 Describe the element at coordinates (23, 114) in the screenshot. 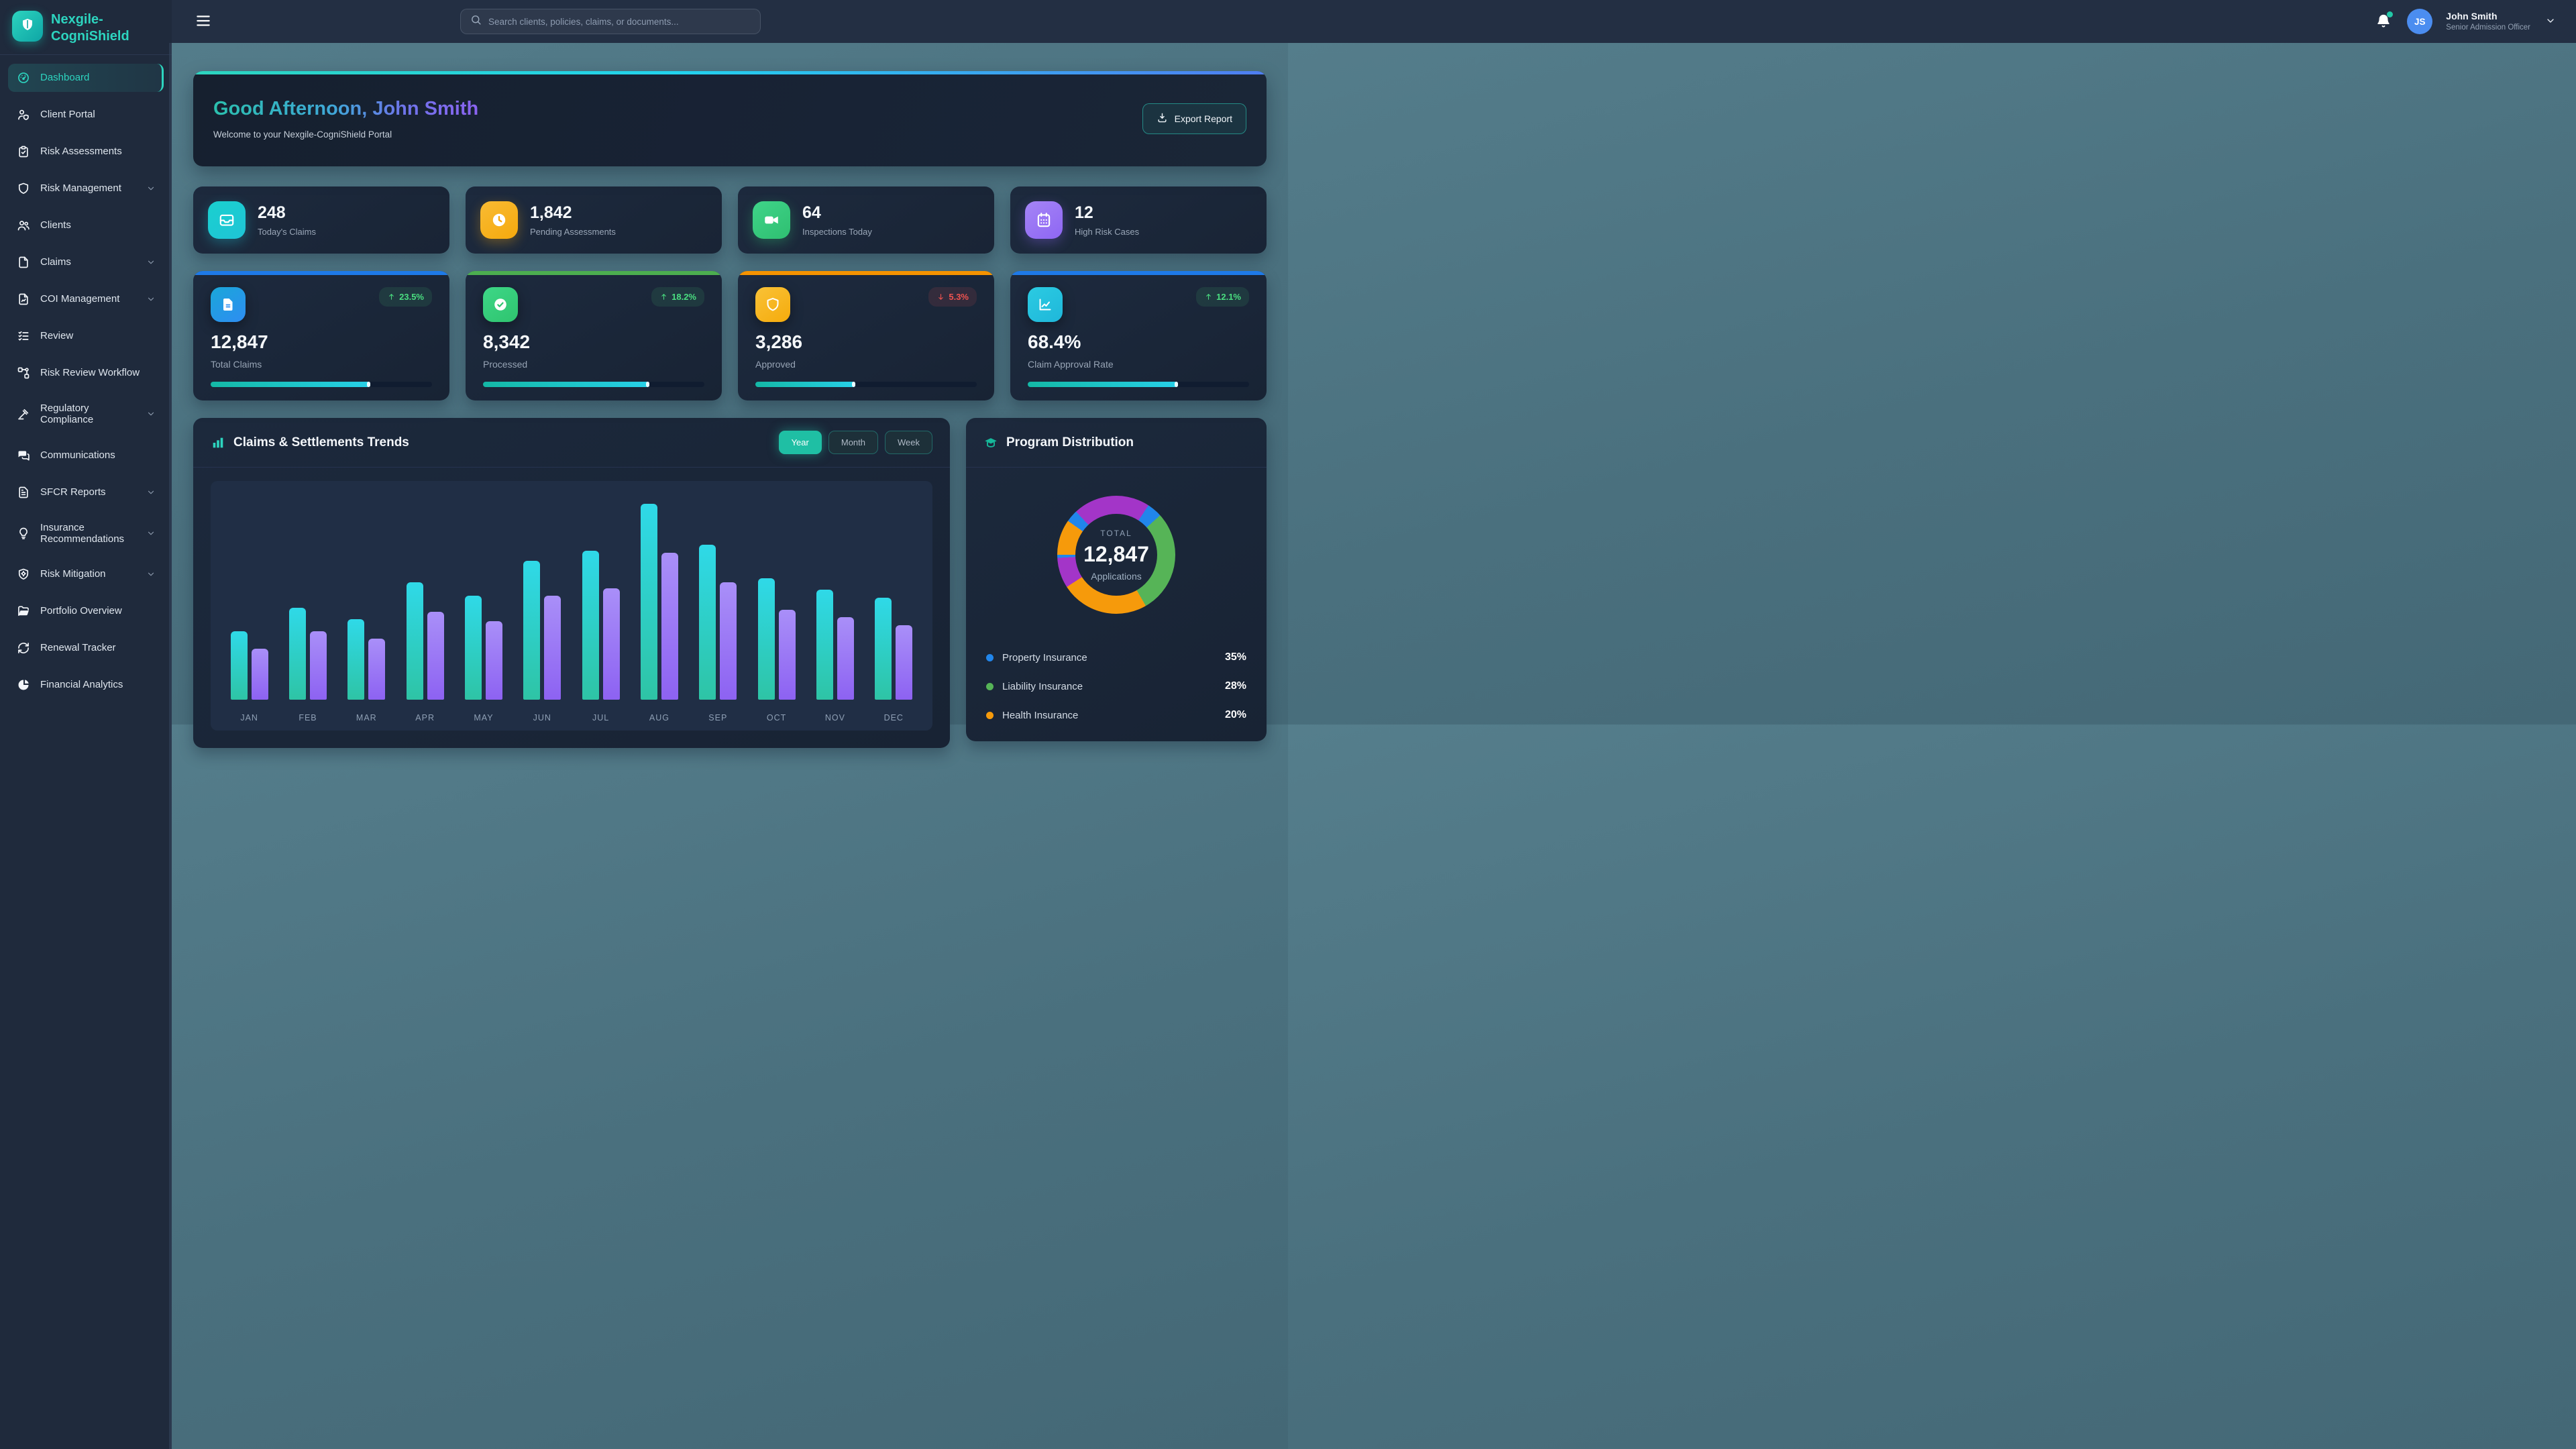

I see `user-shield-icon` at that location.